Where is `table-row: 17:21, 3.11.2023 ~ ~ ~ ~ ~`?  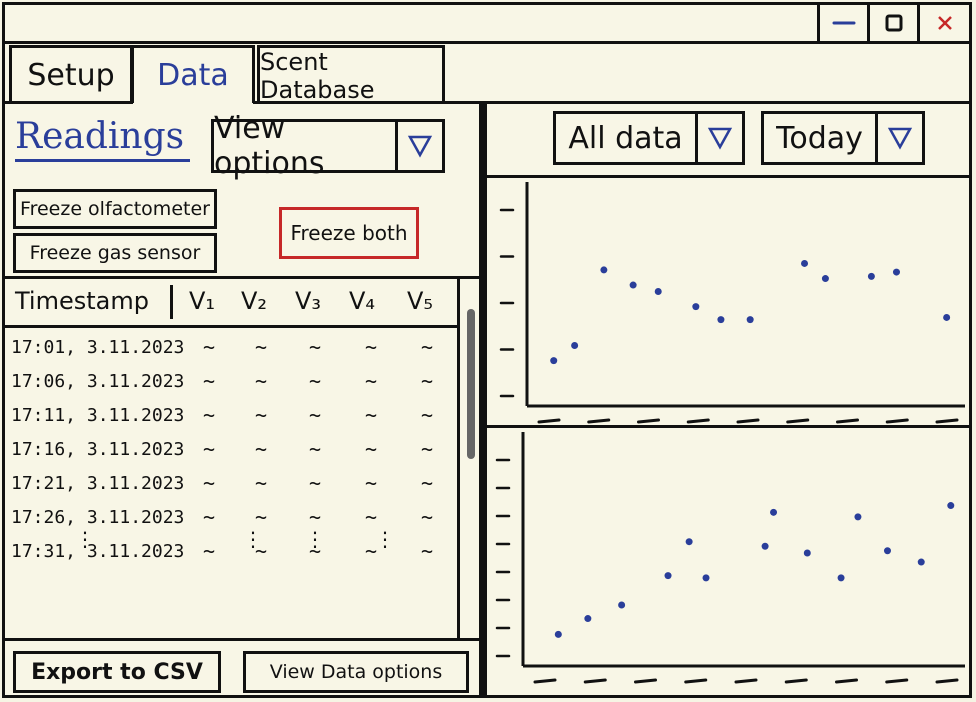 table-row: 17:21, 3.11.2023 ~ ~ ~ ~ ~ is located at coordinates (231, 484).